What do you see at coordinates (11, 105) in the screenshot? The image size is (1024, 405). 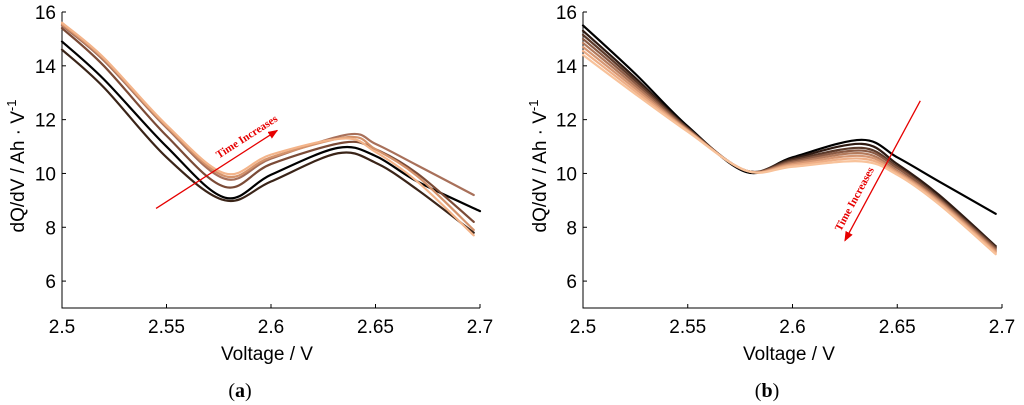 I see `panel-a-ylabel-sup: -1` at bounding box center [11, 105].